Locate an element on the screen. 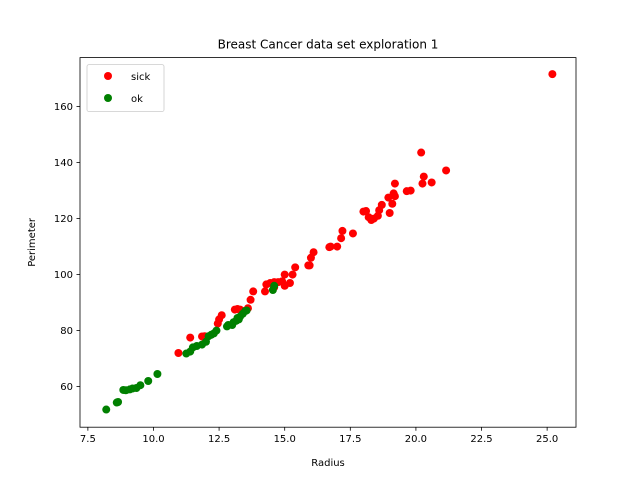  x-tick-label: 22.5 is located at coordinates (481, 439).